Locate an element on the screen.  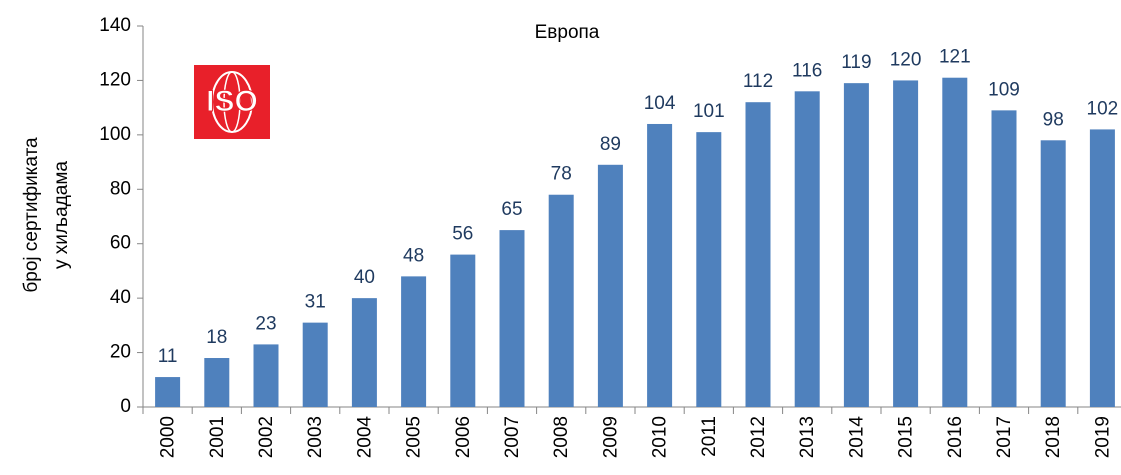
x-tick-label: 2007 is located at coordinates (512, 437).